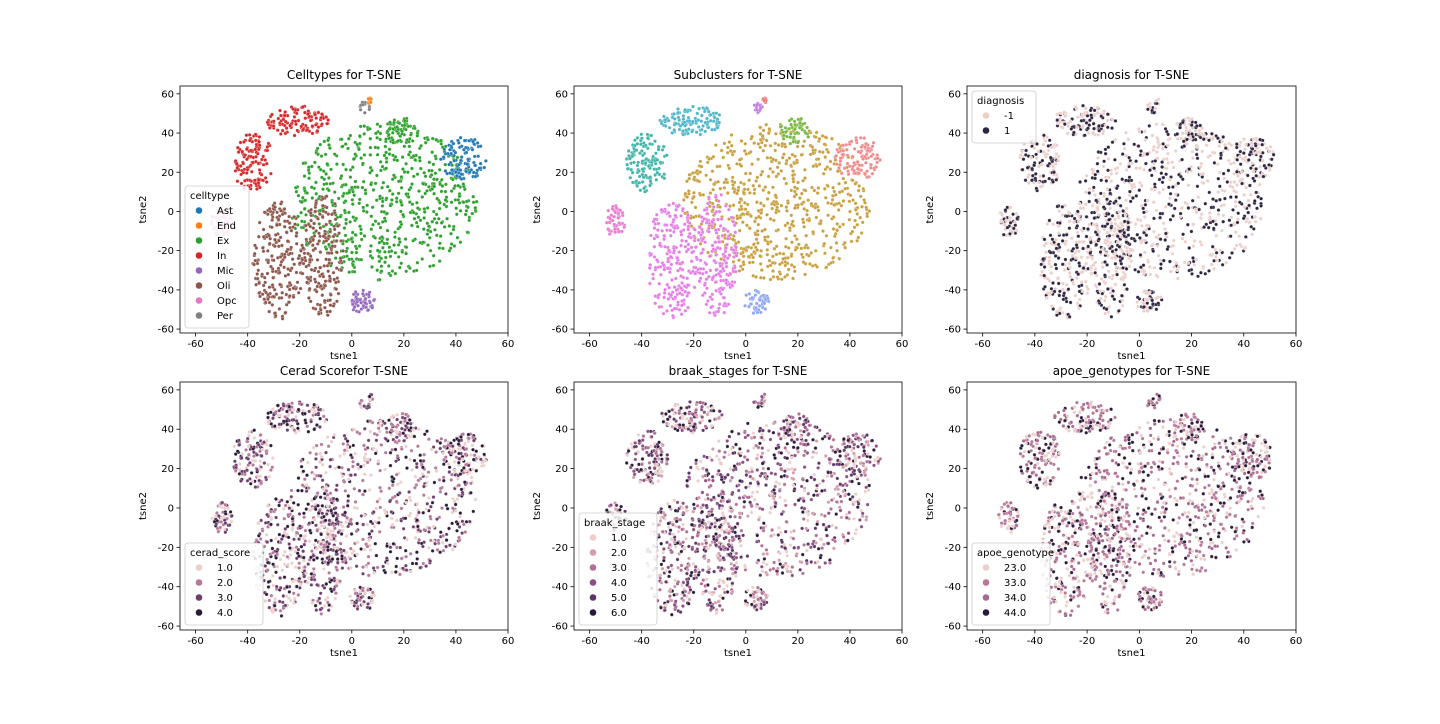 The height and width of the screenshot is (724, 1440). Describe the element at coordinates (1009, 116) in the screenshot. I see `legend-label: -1` at that location.